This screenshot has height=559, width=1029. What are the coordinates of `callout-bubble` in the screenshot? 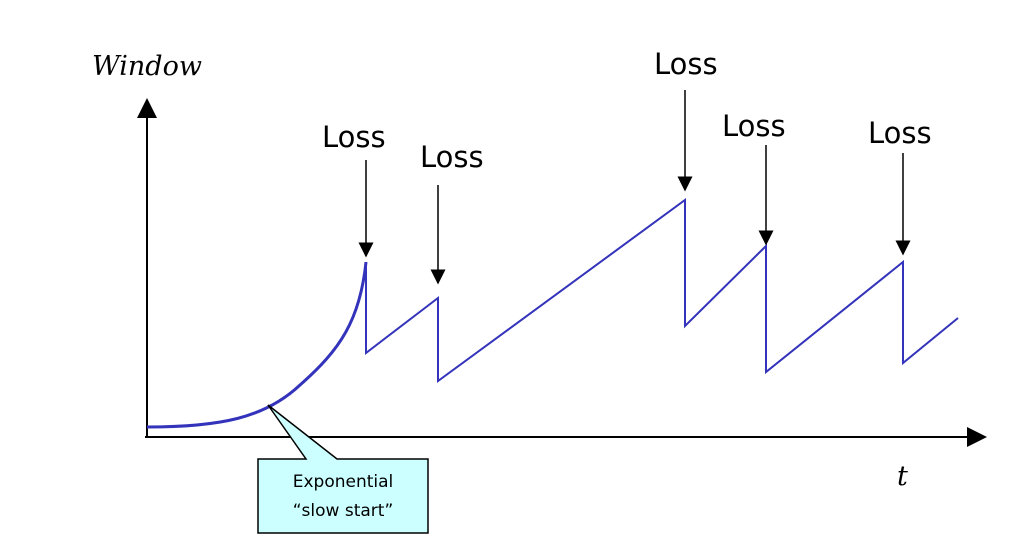 It's located at (343, 469).